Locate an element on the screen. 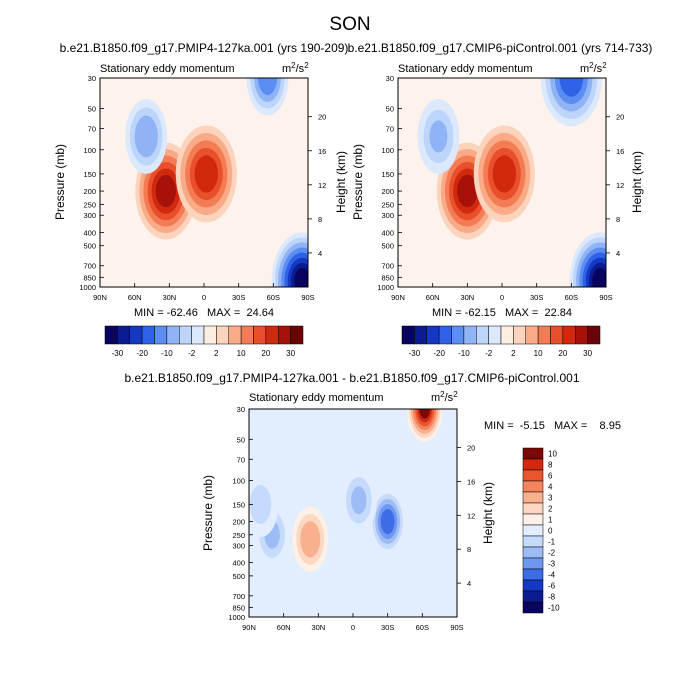 The height and width of the screenshot is (700, 700). panel-diff-min-max: MIN = -5.15 MAX = 8.95 is located at coordinates (552, 426).